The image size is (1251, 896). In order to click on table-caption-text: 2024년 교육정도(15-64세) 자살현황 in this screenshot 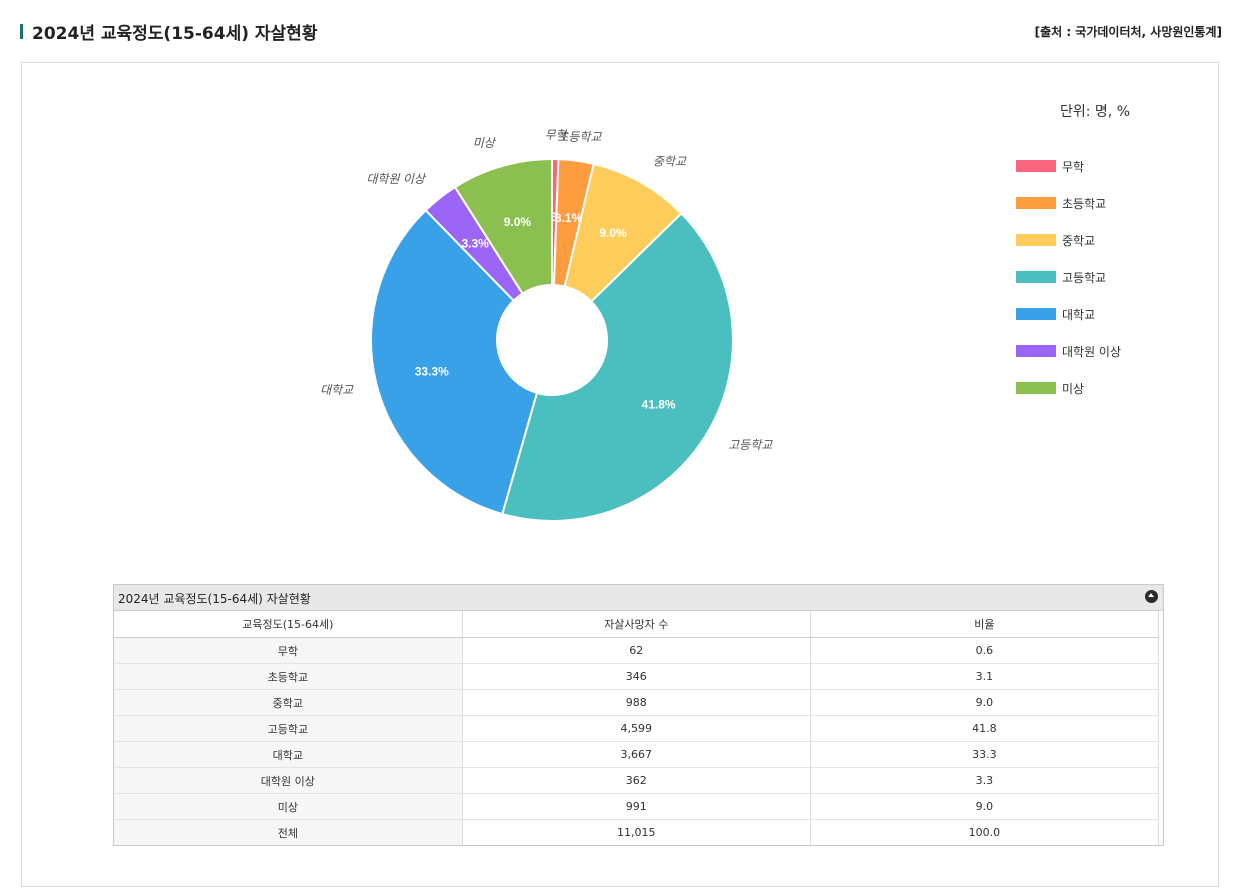, I will do `click(214, 599)`.